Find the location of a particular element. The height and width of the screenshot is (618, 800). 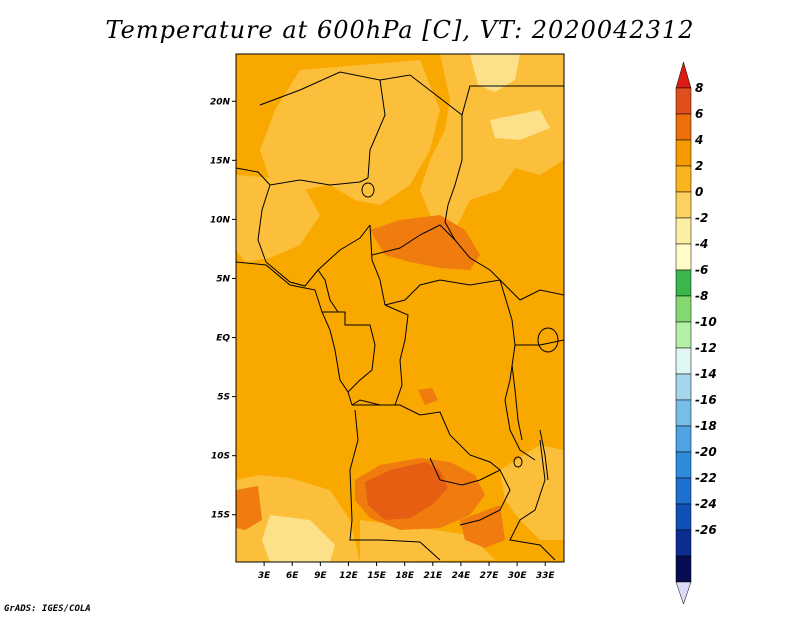

colorbar-label: 4 is located at coordinates (698, 140).